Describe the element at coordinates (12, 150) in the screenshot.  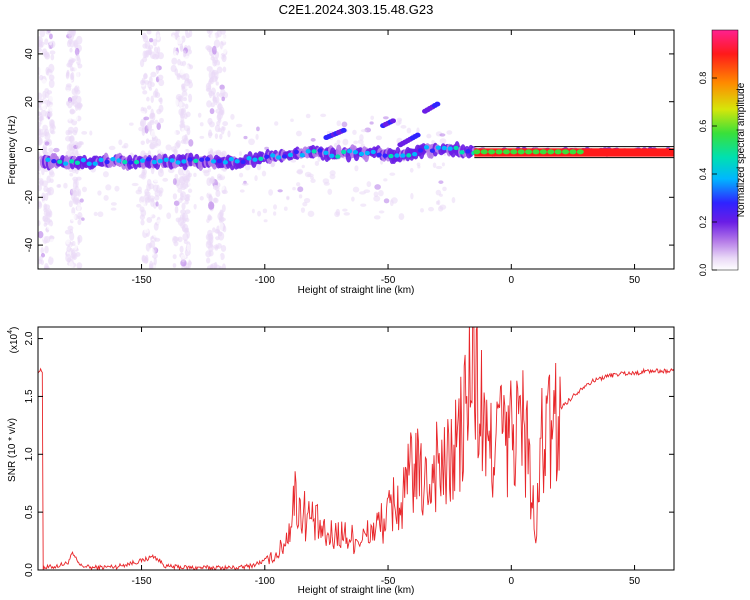
I see `spectrogram-y-axis-label: Frequency (Hz)` at that location.